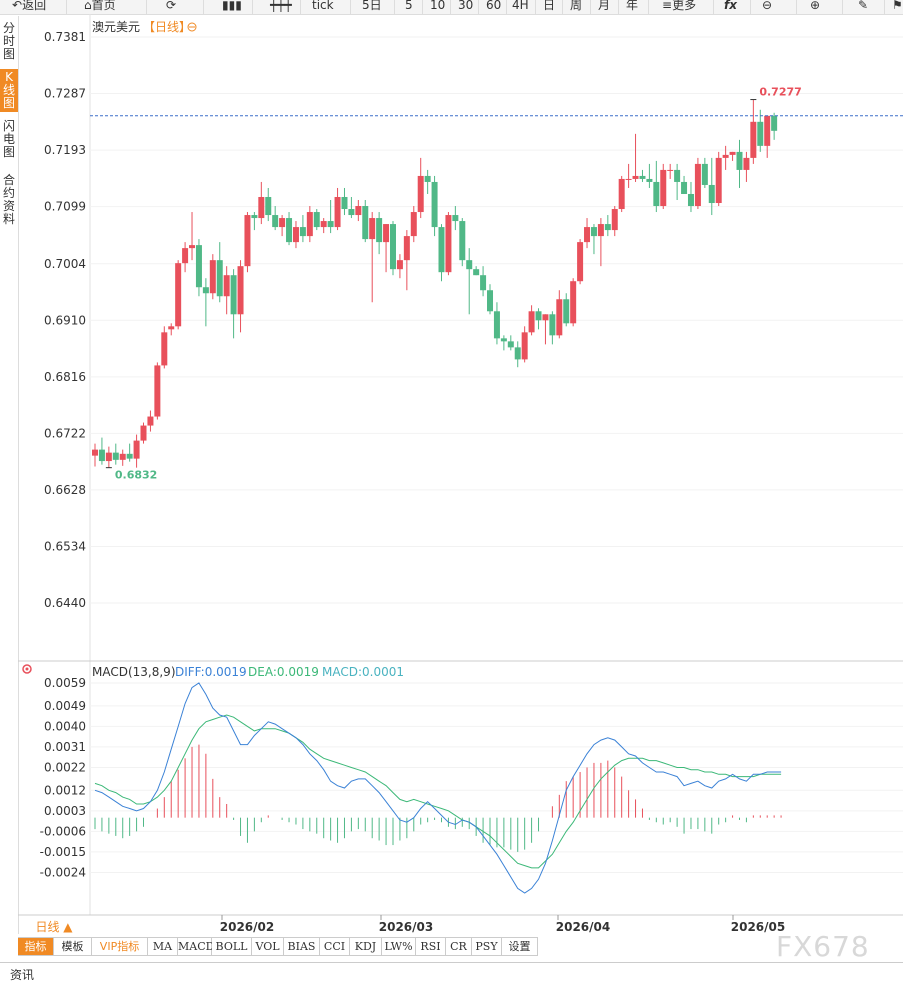 This screenshot has width=903, height=985. I want to click on indicator-tab-12: CR, so click(459, 946).